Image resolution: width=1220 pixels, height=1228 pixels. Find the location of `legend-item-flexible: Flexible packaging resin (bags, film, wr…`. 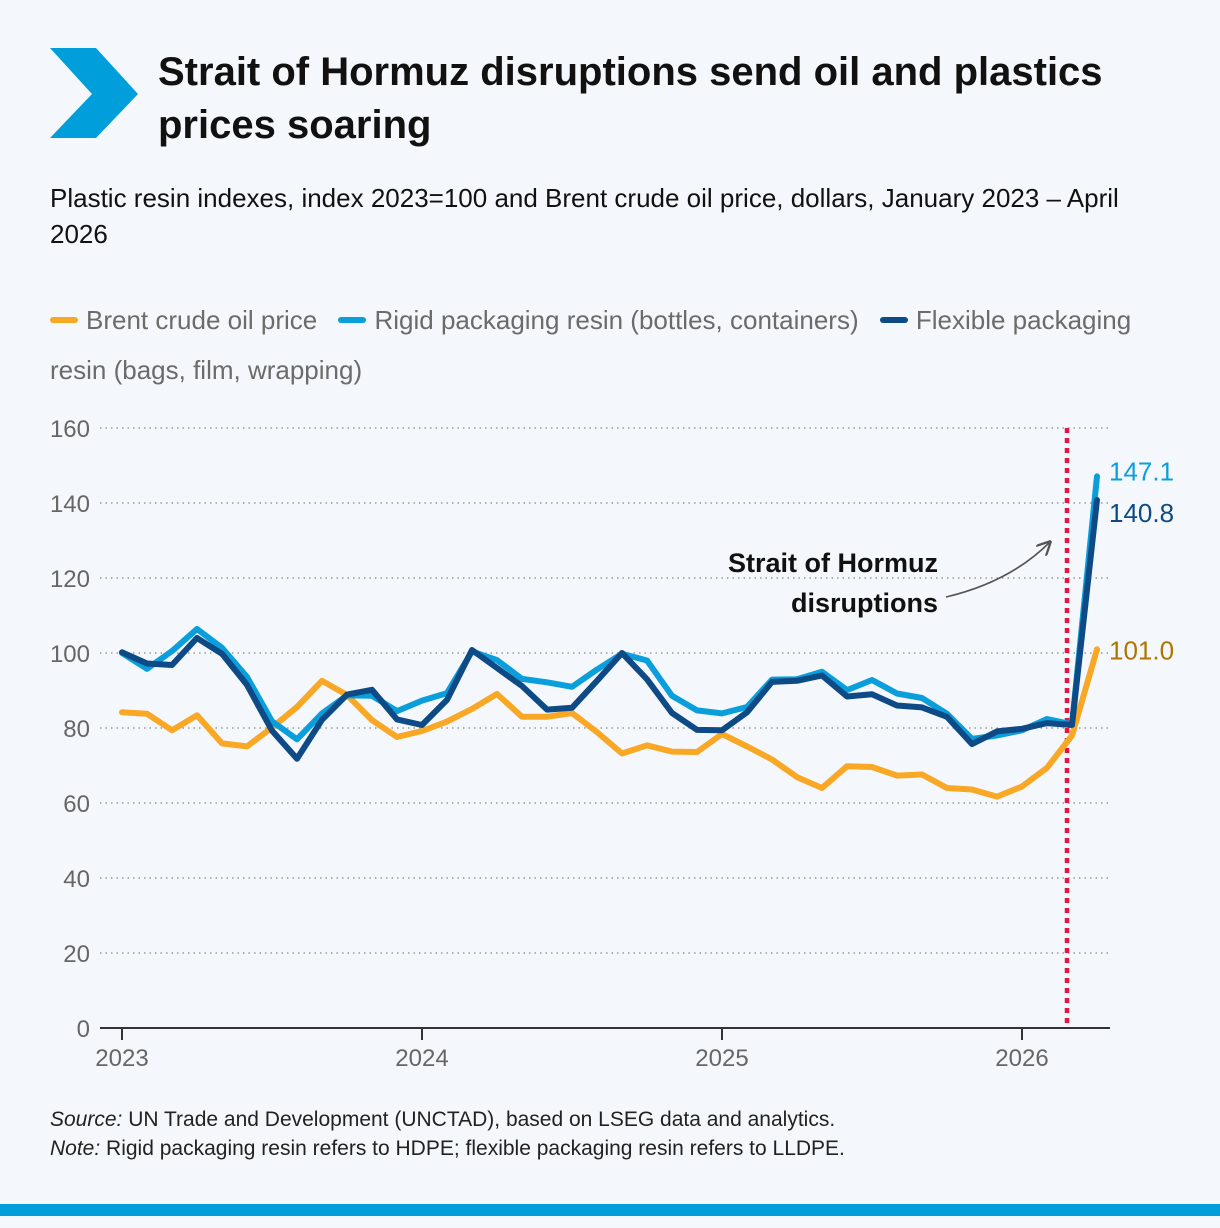

legend-item-flexible: Flexible packaging resin (bags, film, wr… is located at coordinates (590, 345).